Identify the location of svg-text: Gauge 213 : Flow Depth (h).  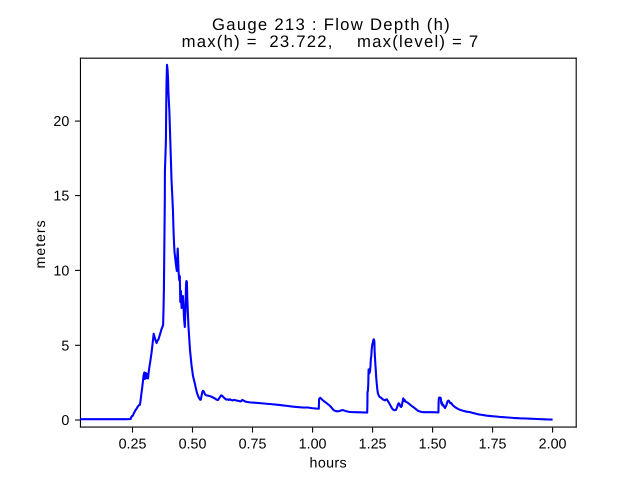
(331, 24).